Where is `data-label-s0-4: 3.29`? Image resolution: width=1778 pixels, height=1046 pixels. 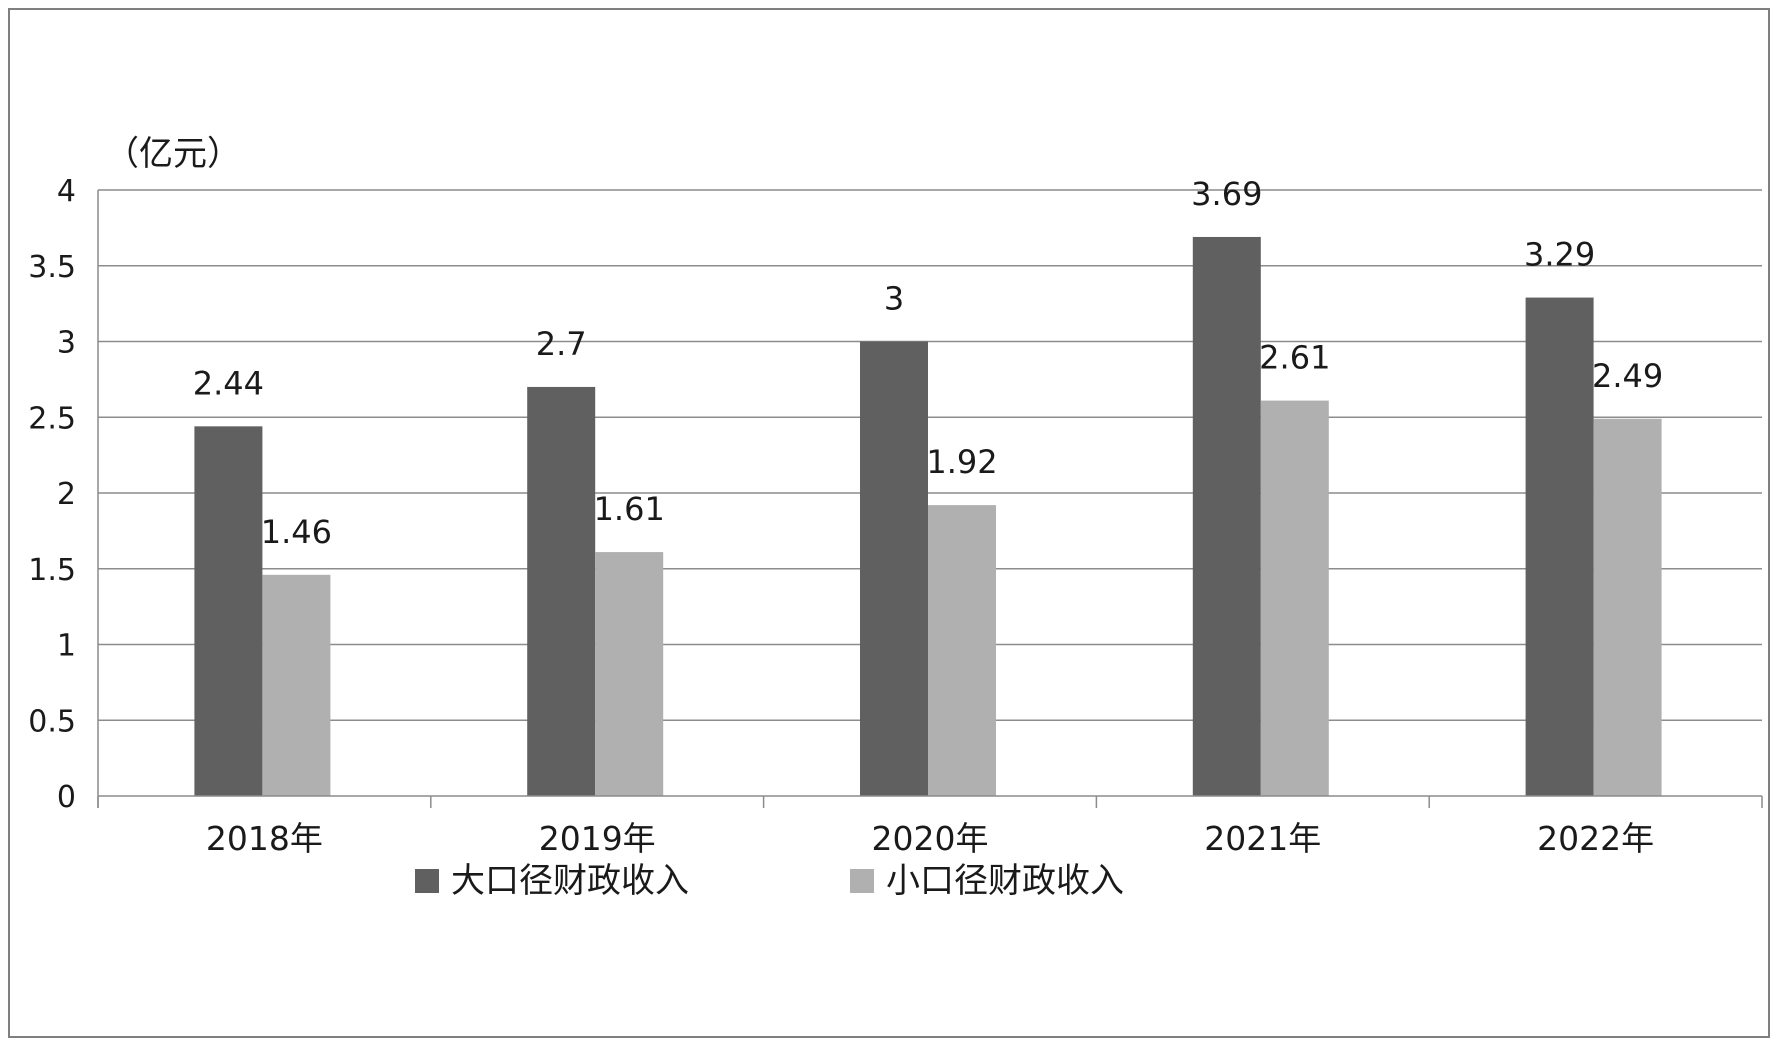 data-label-s0-4: 3.29 is located at coordinates (1559, 255).